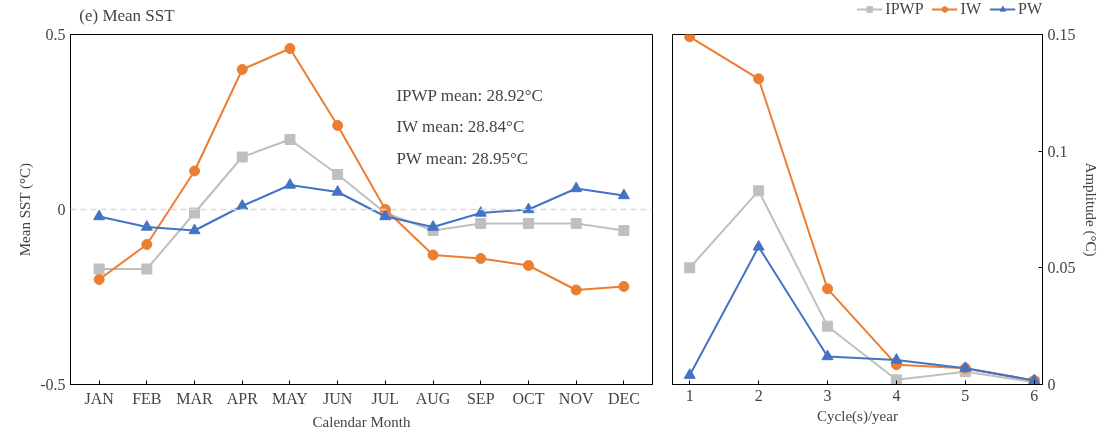 The height and width of the screenshot is (443, 1112). Describe the element at coordinates (147, 398) in the screenshot. I see `x-tick-label: FEB` at that location.